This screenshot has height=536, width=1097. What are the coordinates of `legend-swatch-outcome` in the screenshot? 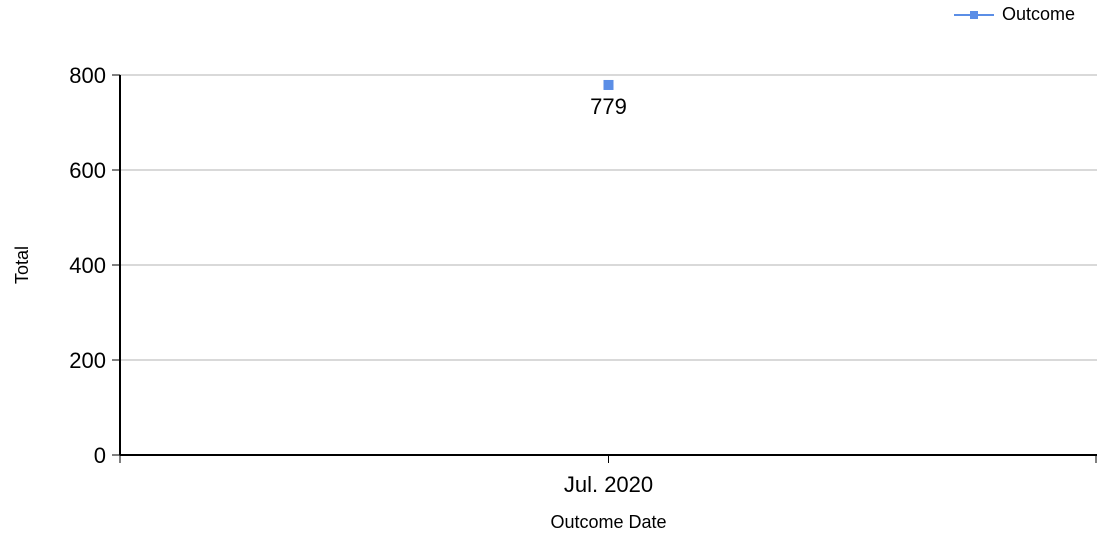 It's located at (973, 15).